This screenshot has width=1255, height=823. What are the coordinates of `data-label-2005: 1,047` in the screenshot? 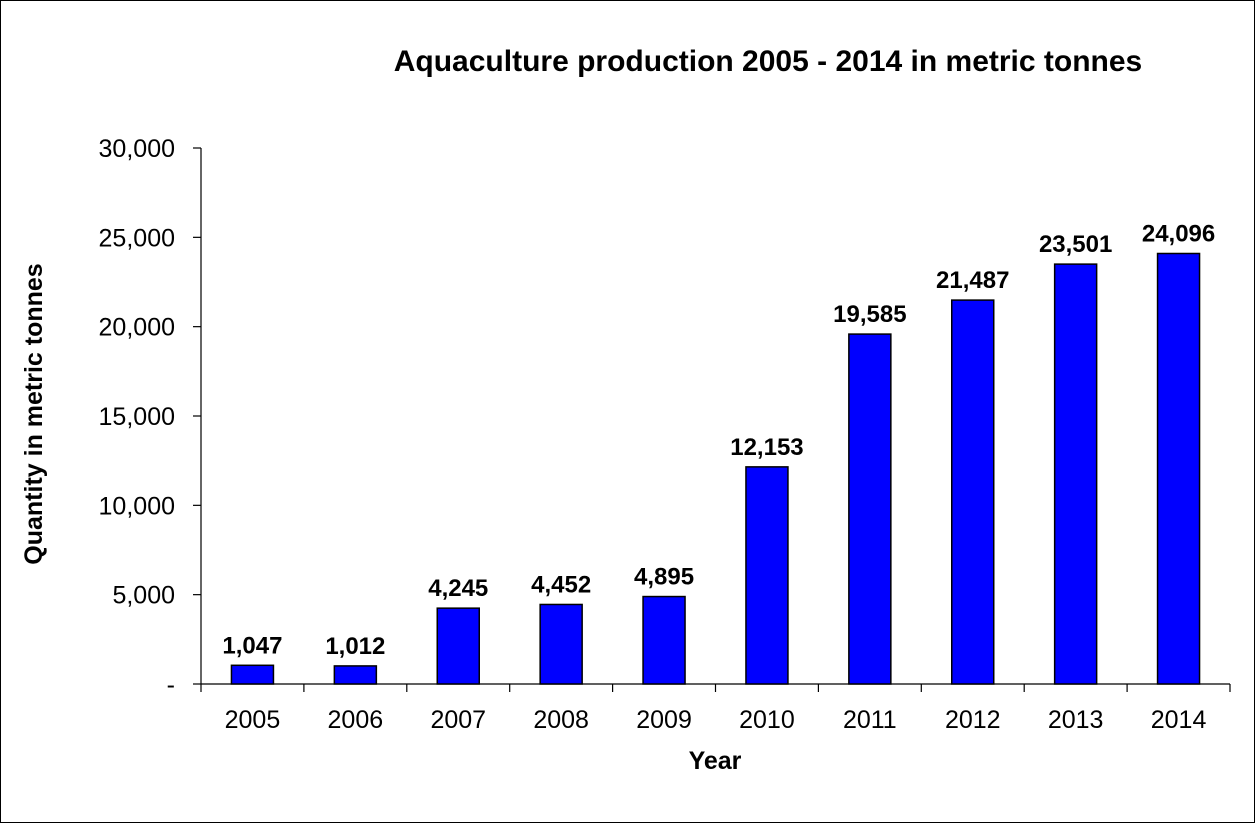 It's located at (252, 645).